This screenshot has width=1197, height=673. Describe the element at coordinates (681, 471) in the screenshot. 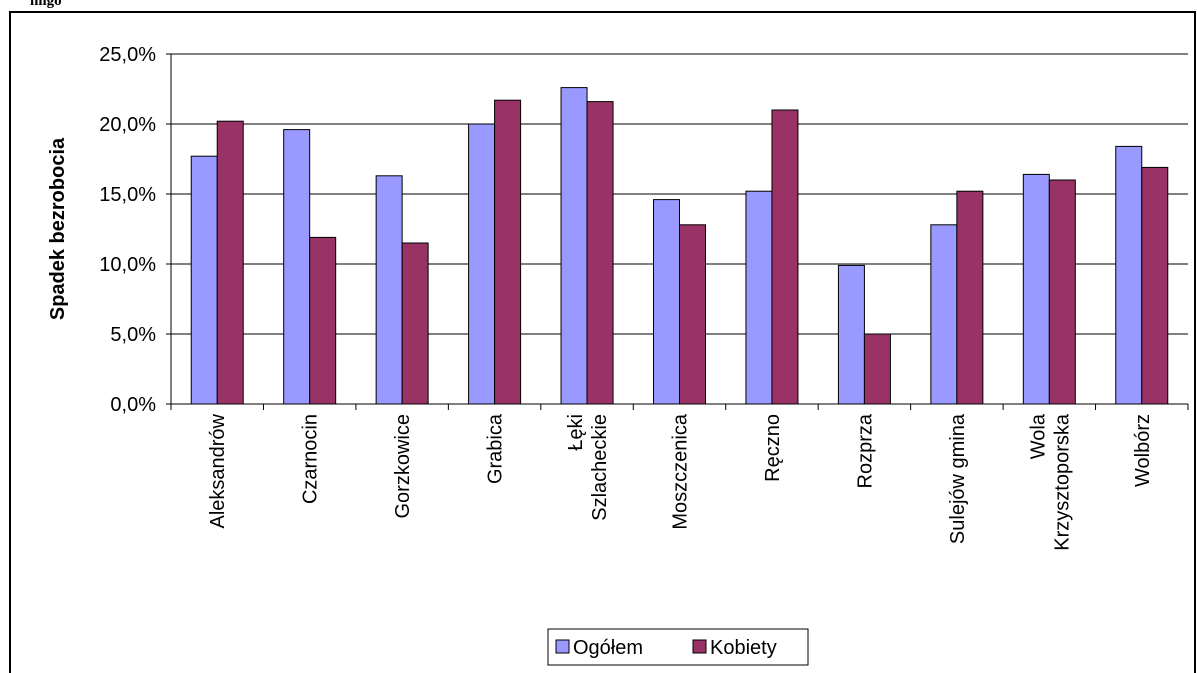

I see `x-category-label: Moszczenica` at that location.